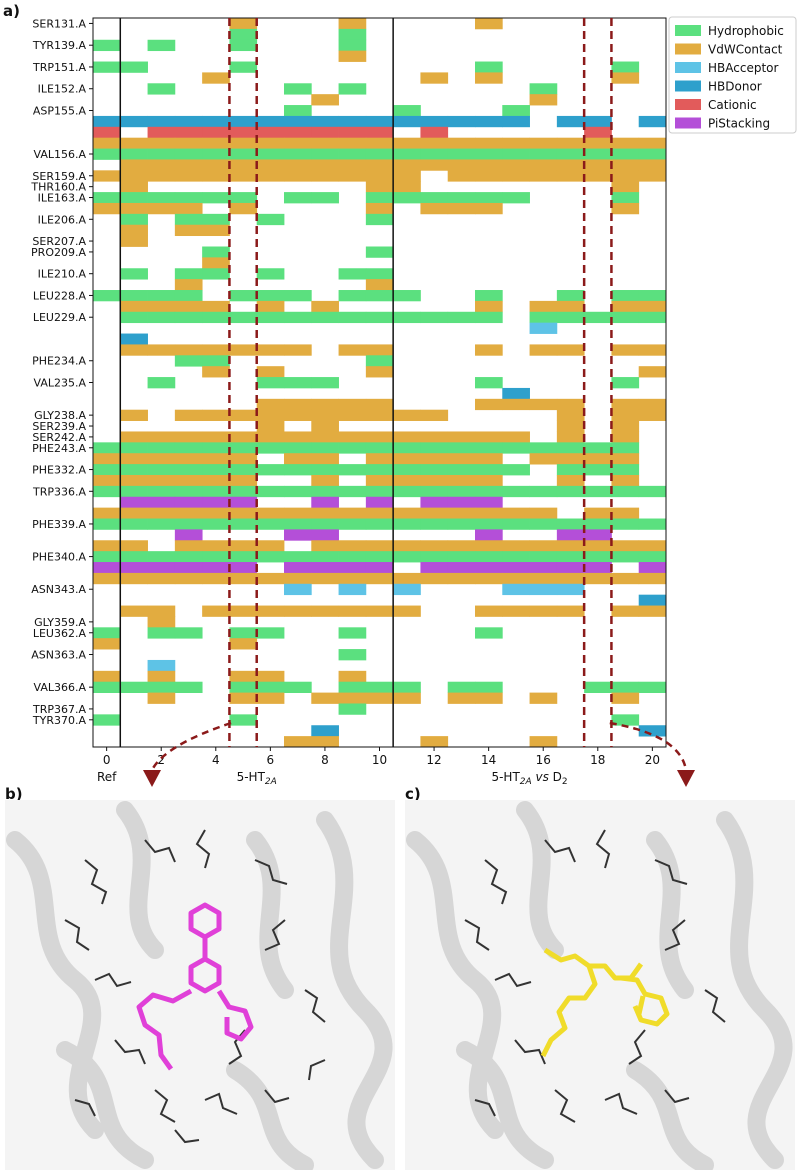  I want to click on arrowhead-b, so click(152, 778).